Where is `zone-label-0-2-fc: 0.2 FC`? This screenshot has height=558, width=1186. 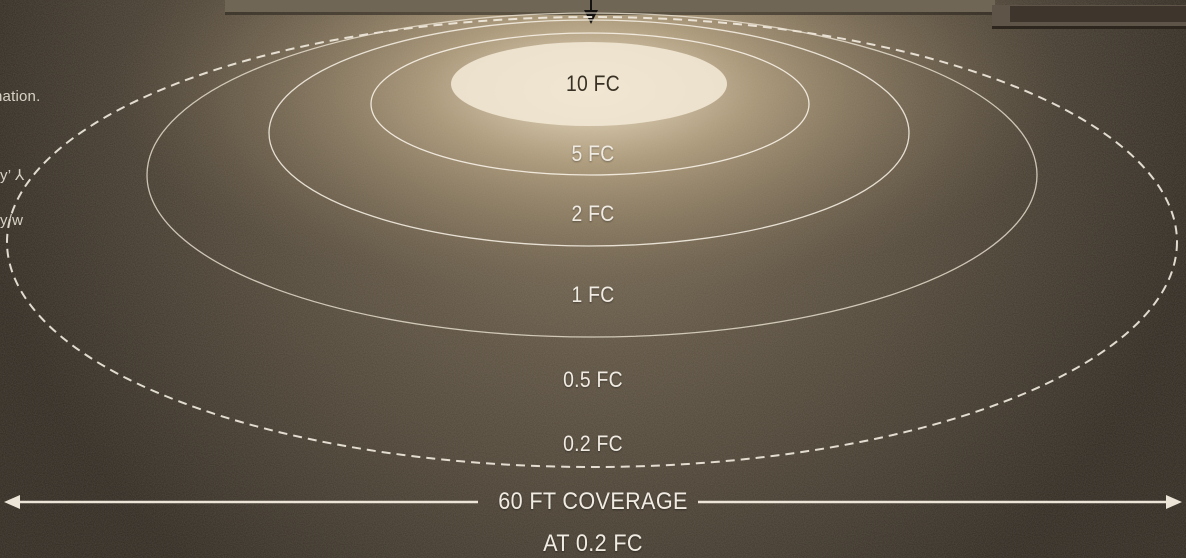 zone-label-0-2-fc: 0.2 FC is located at coordinates (593, 443).